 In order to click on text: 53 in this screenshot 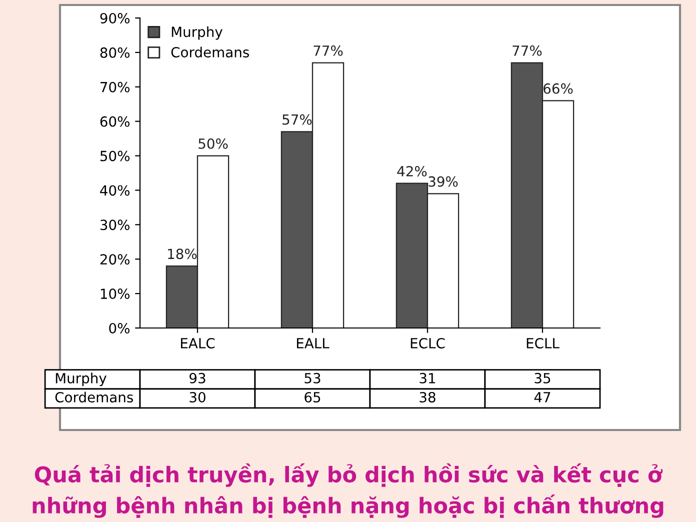, I will do `click(312, 378)`.